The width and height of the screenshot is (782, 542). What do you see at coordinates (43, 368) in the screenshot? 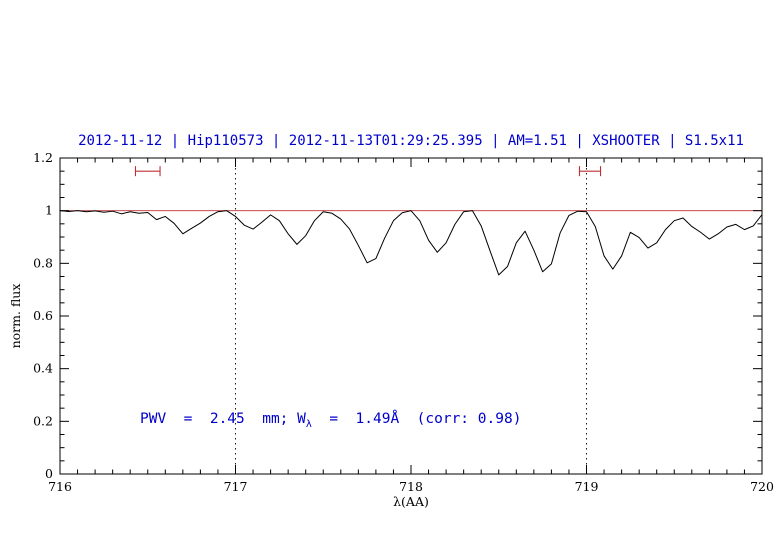
I see `y-tick-label: 0.4` at bounding box center [43, 368].